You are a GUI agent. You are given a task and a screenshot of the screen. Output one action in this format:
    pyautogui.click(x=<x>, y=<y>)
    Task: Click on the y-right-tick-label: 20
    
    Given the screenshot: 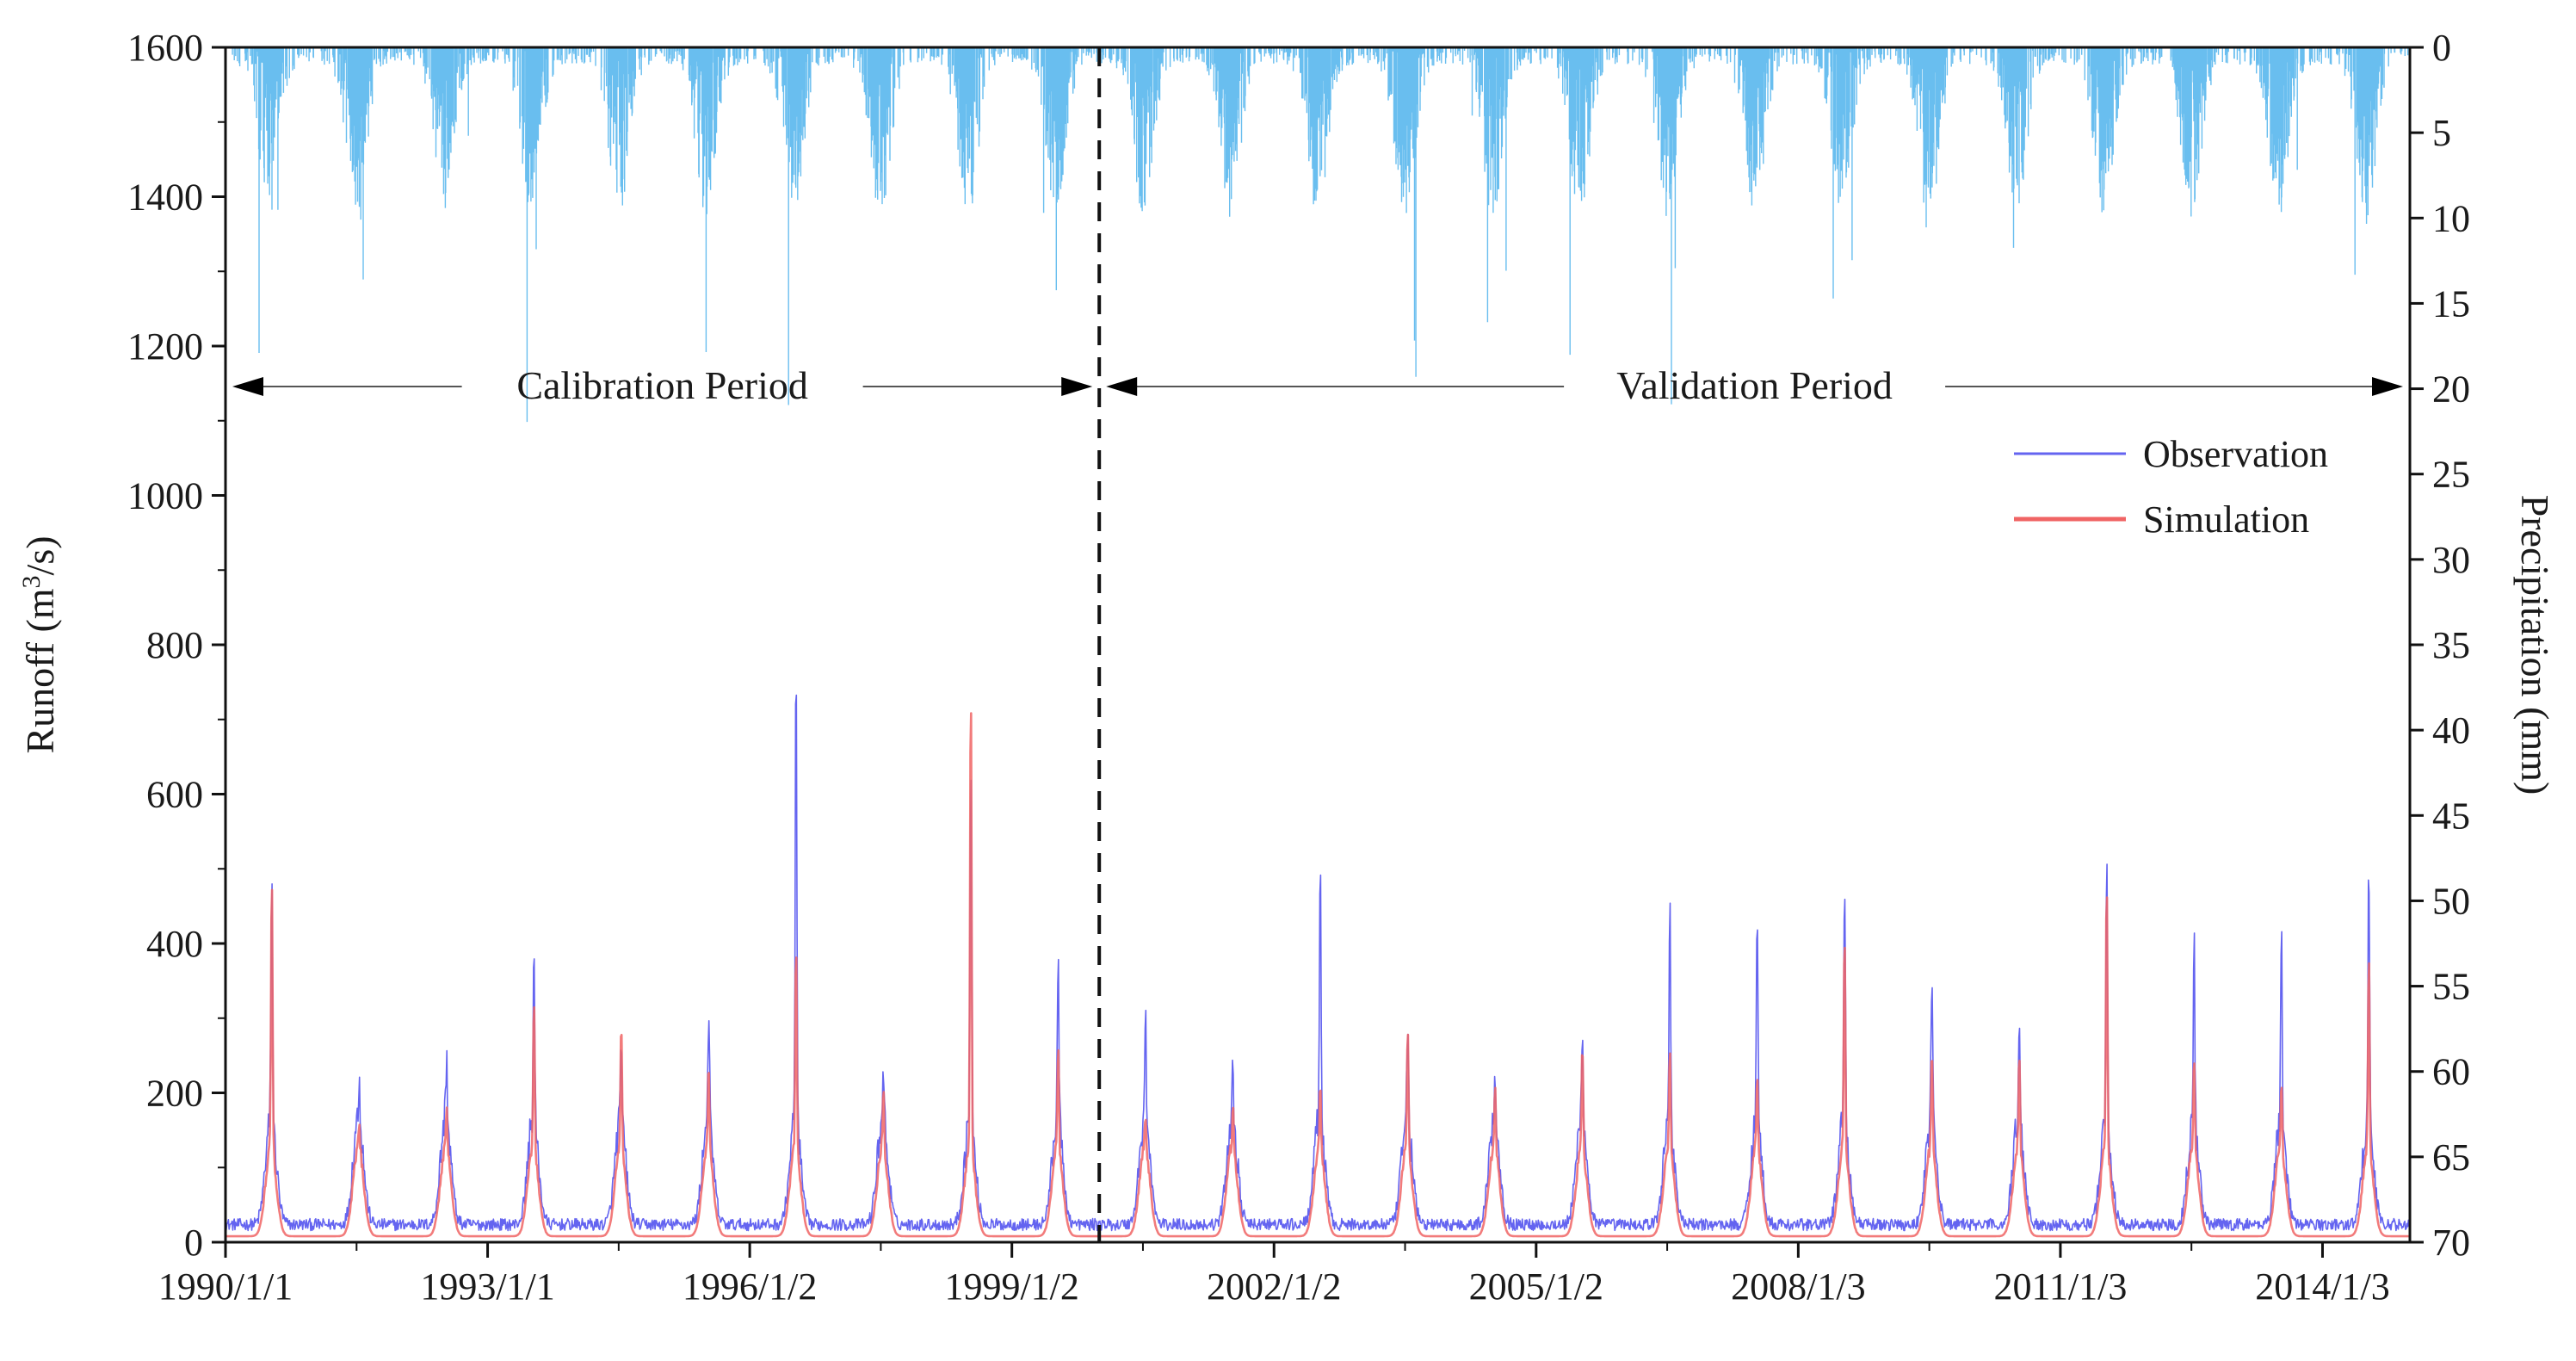 What is the action you would take?
    pyautogui.click(x=2451, y=389)
    